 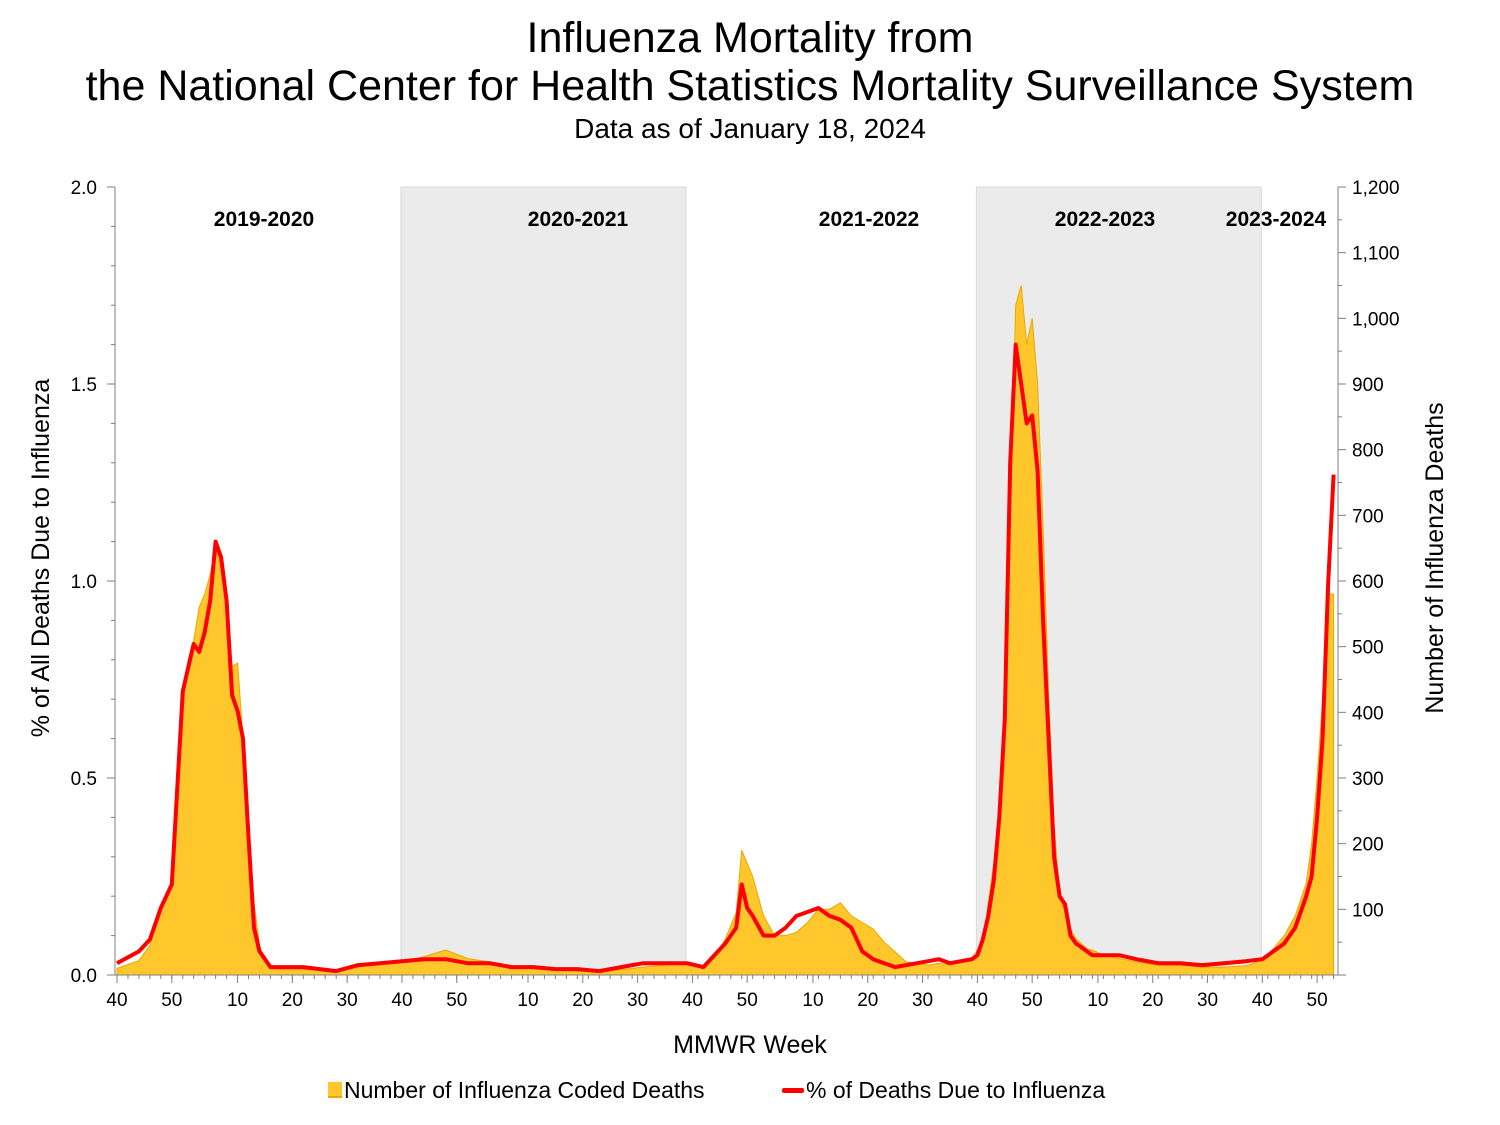 What do you see at coordinates (1368, 385) in the screenshot?
I see `y-right-tick-label: 900` at bounding box center [1368, 385].